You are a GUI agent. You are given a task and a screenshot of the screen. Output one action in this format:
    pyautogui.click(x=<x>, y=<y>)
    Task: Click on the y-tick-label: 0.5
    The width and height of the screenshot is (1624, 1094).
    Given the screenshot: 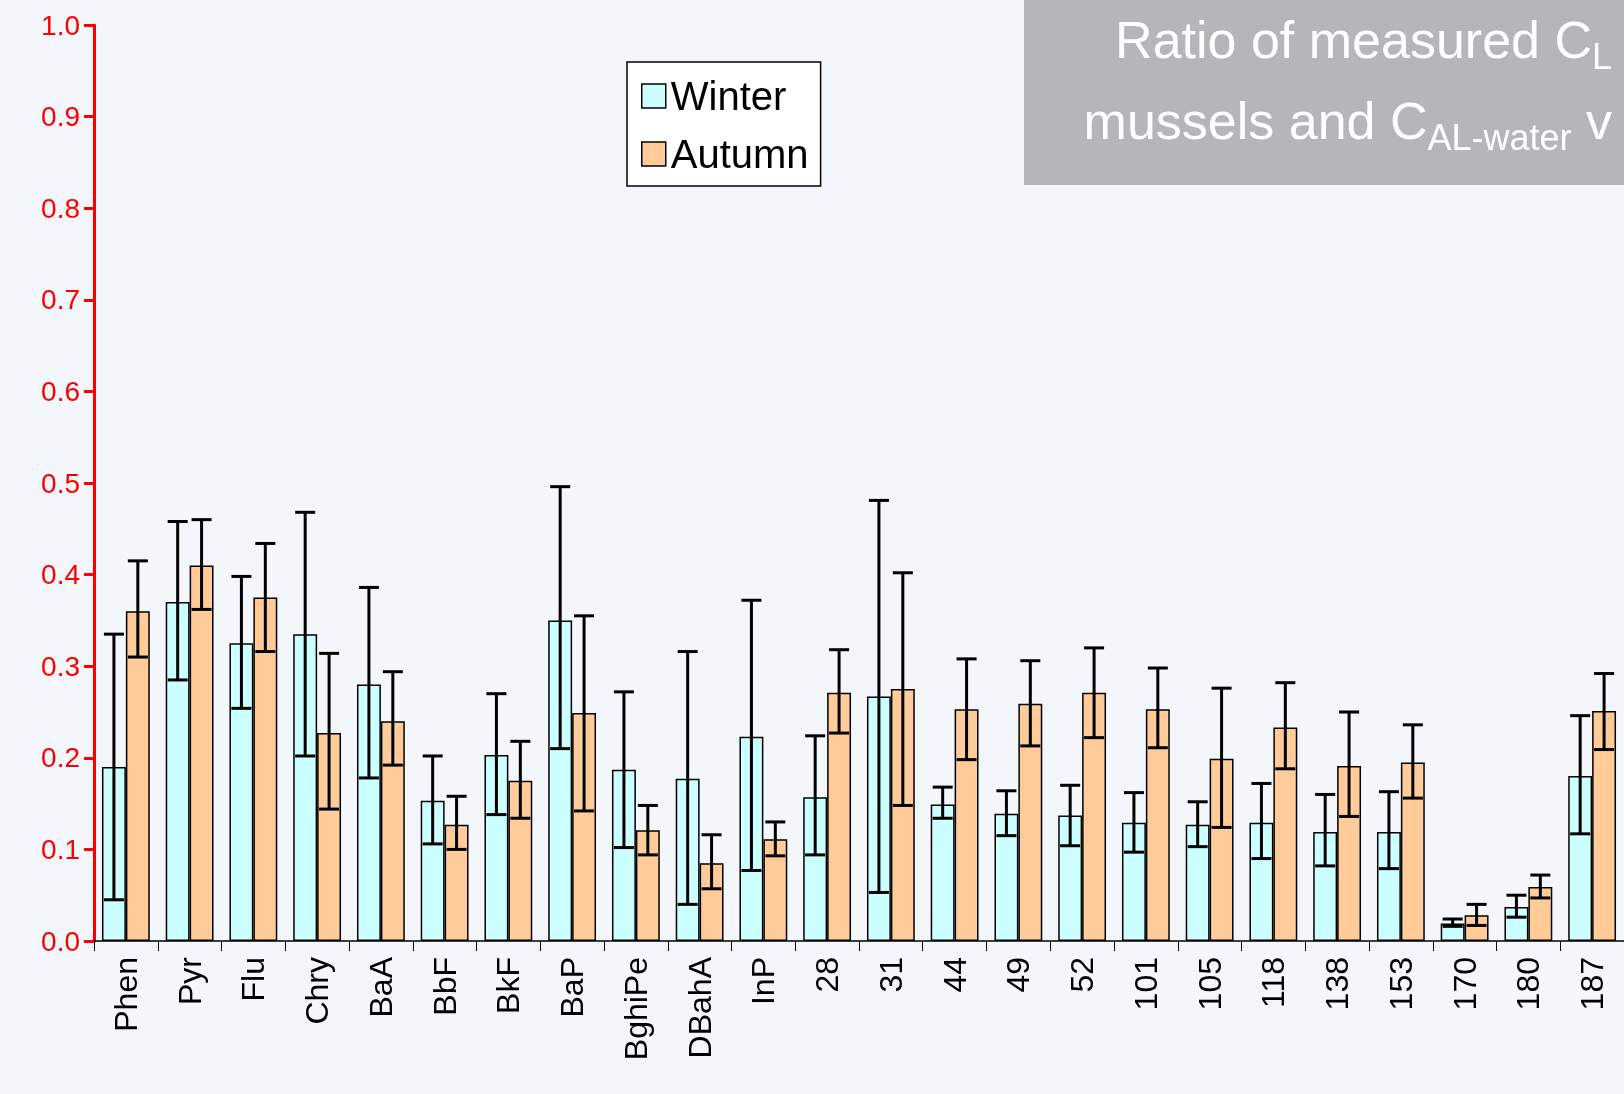 What is the action you would take?
    pyautogui.click(x=60, y=483)
    